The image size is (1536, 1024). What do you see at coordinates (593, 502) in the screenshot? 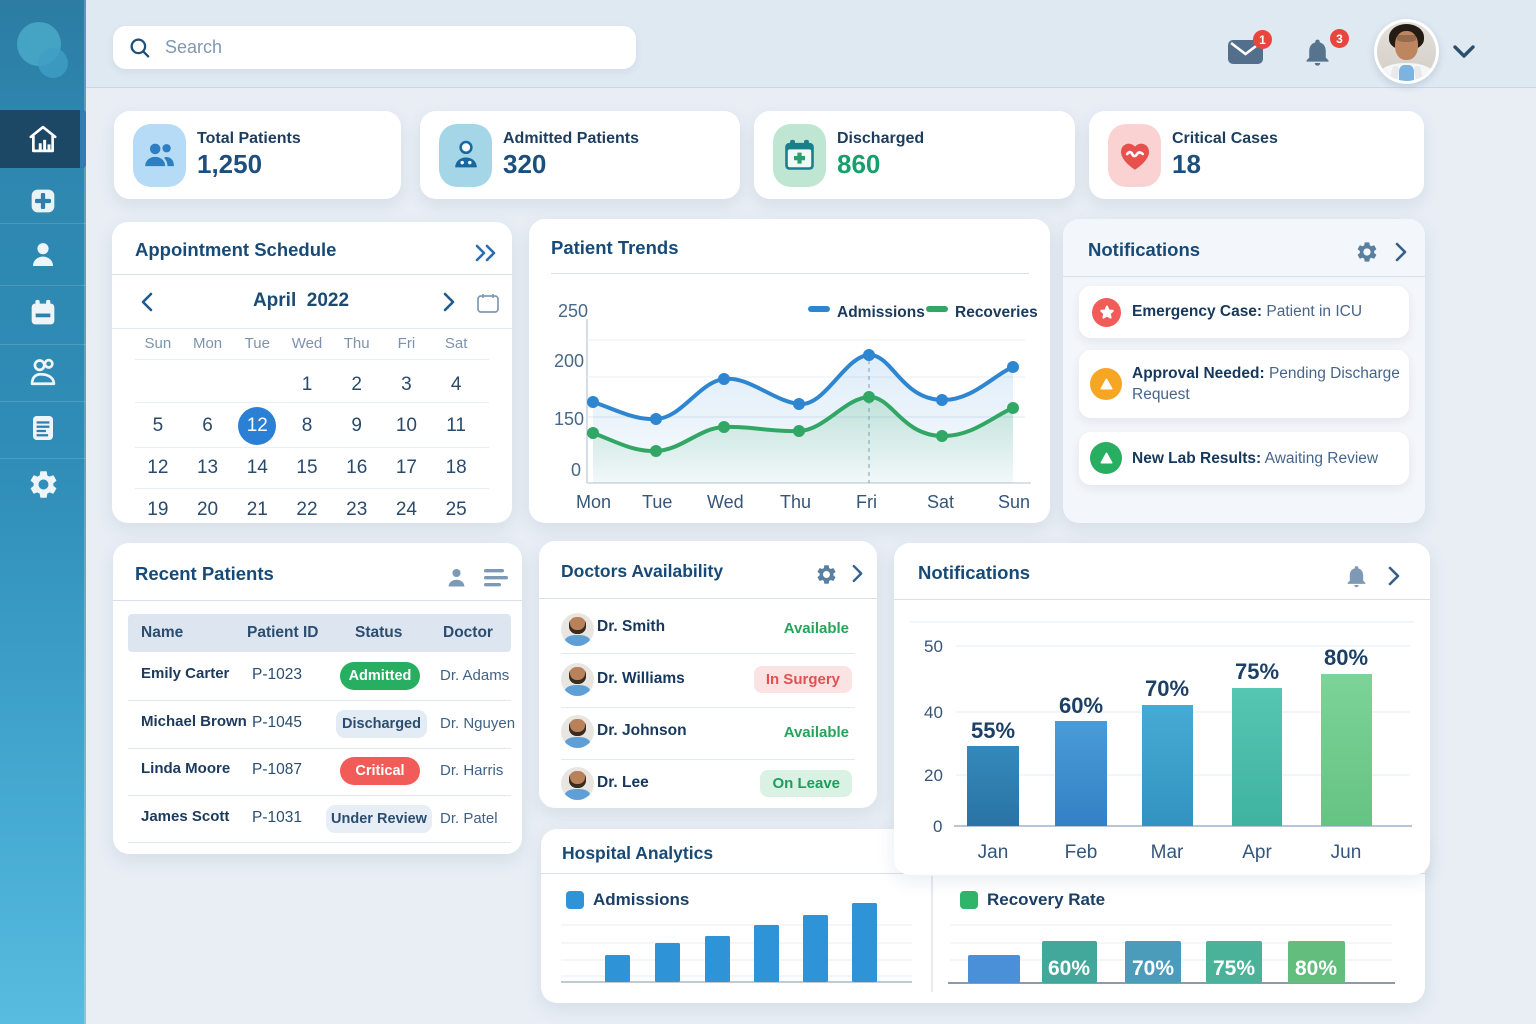
I see `svg-text: Mon` at bounding box center [593, 502].